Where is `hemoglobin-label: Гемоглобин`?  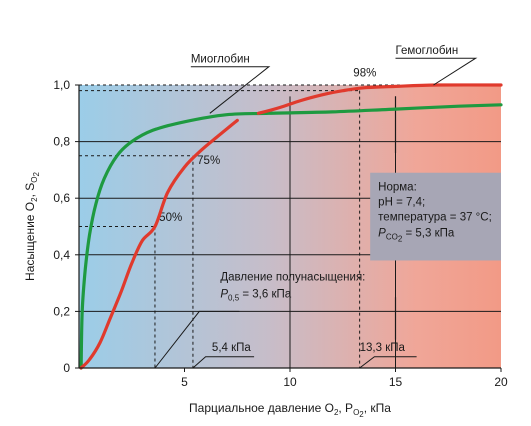 hemoglobin-label: Гемоглобин is located at coordinates (427, 51).